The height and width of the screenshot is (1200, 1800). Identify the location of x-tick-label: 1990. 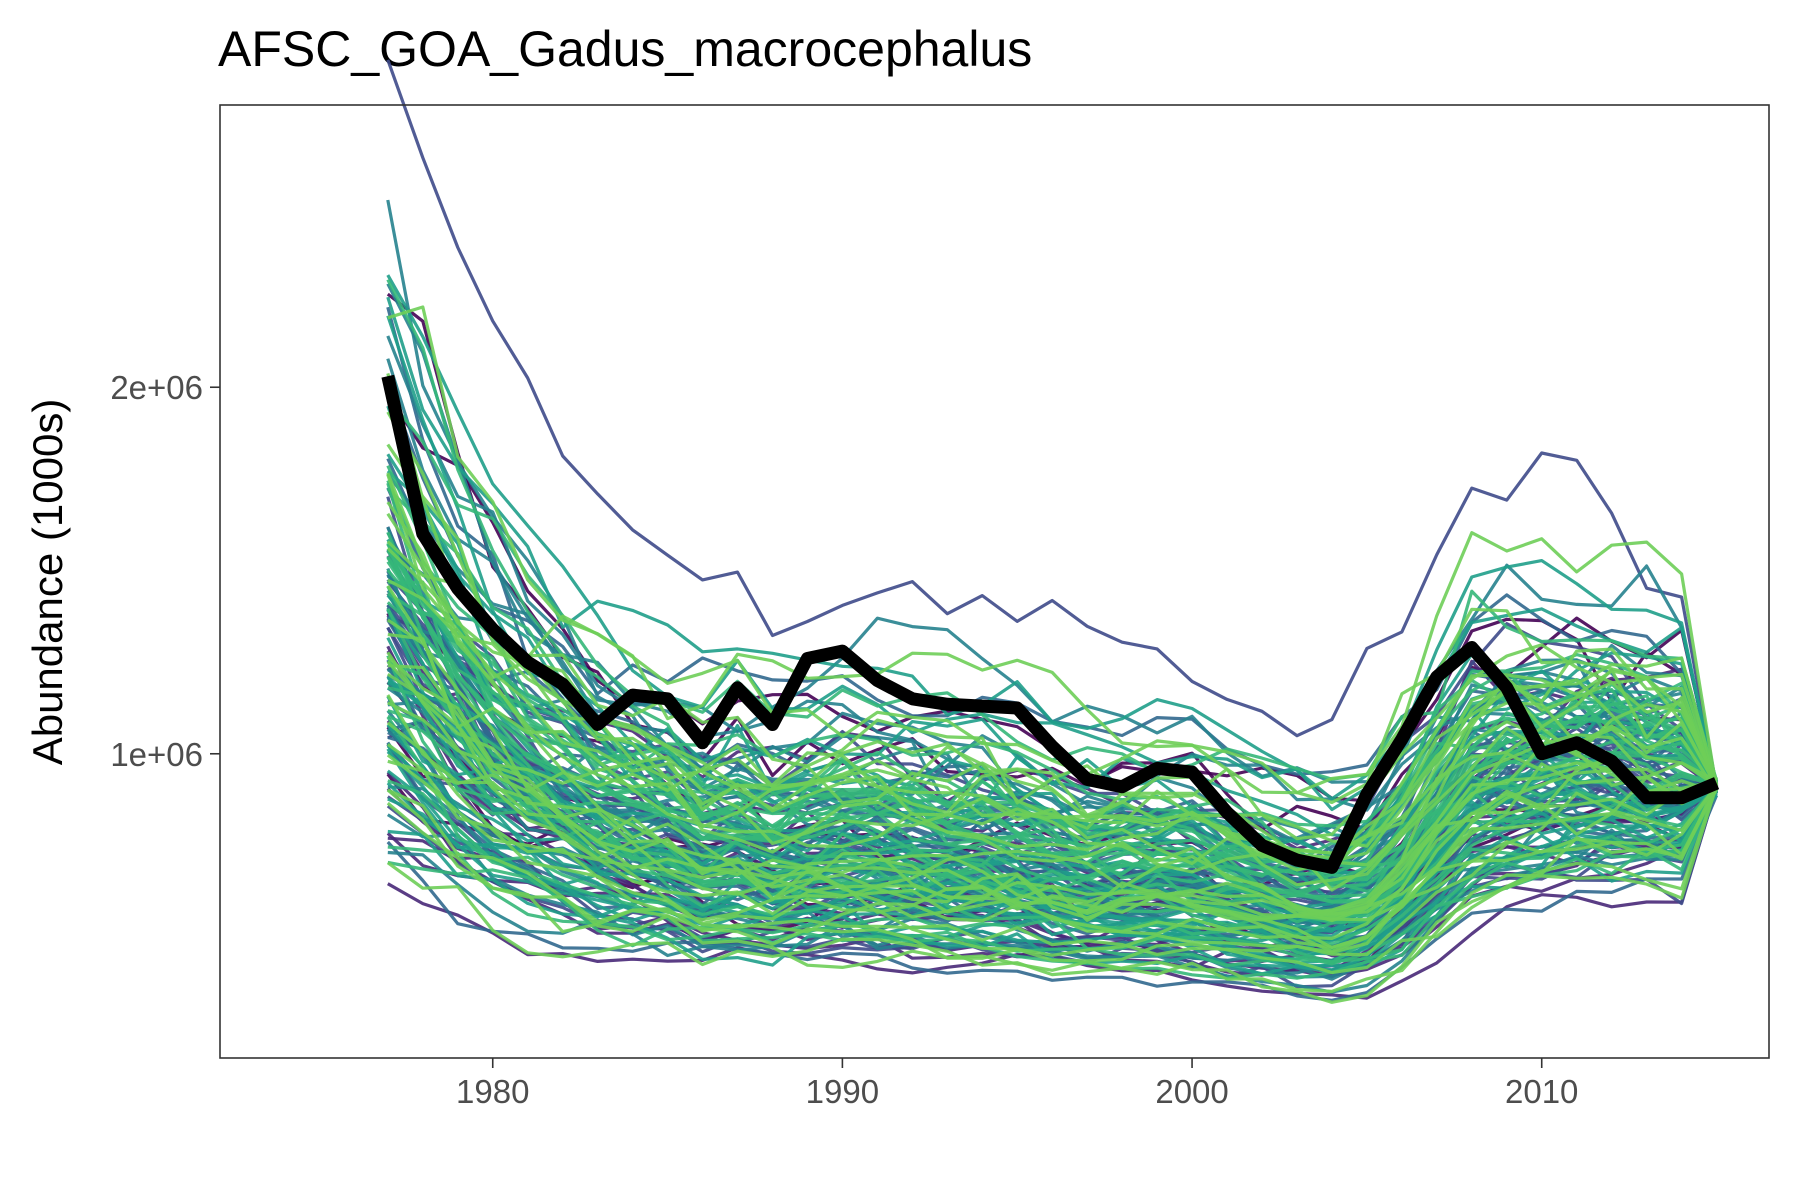
(842, 1091).